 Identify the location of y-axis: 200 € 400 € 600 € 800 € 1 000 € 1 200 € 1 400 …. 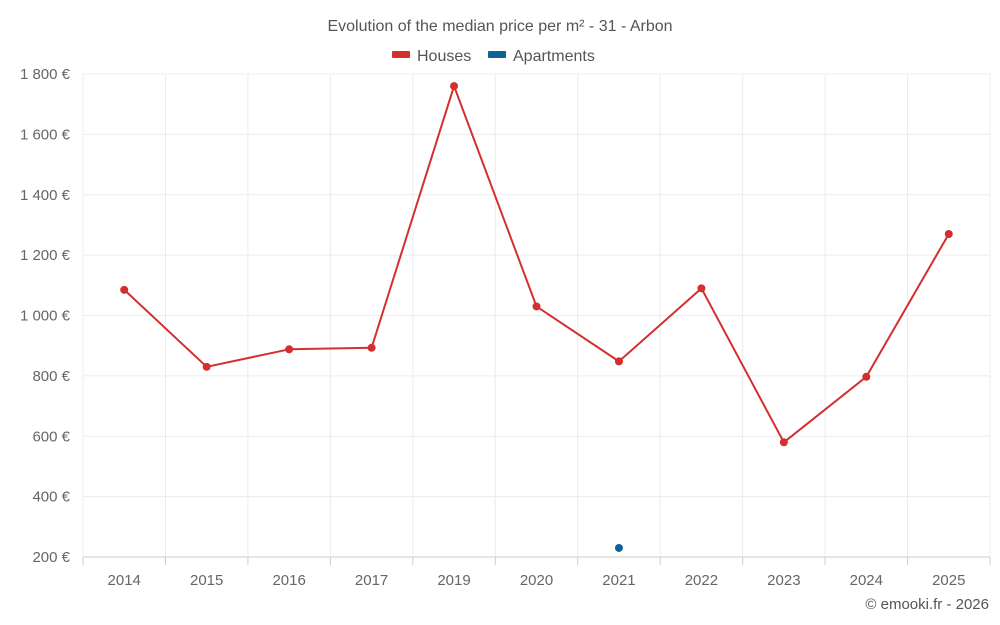
(45, 316).